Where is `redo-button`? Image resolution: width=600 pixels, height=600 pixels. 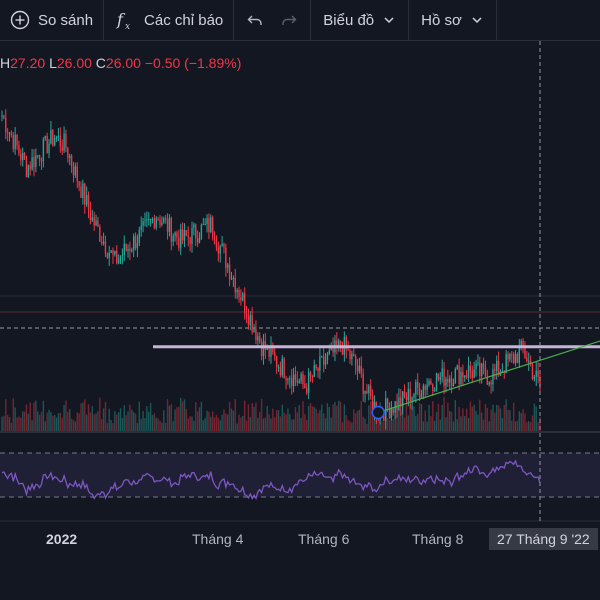 redo-button is located at coordinates (291, 20).